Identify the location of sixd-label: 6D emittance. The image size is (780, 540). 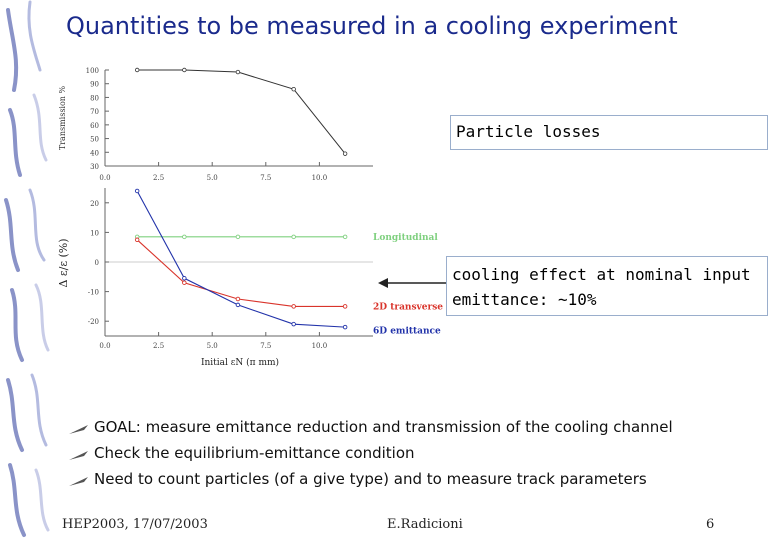
(407, 332).